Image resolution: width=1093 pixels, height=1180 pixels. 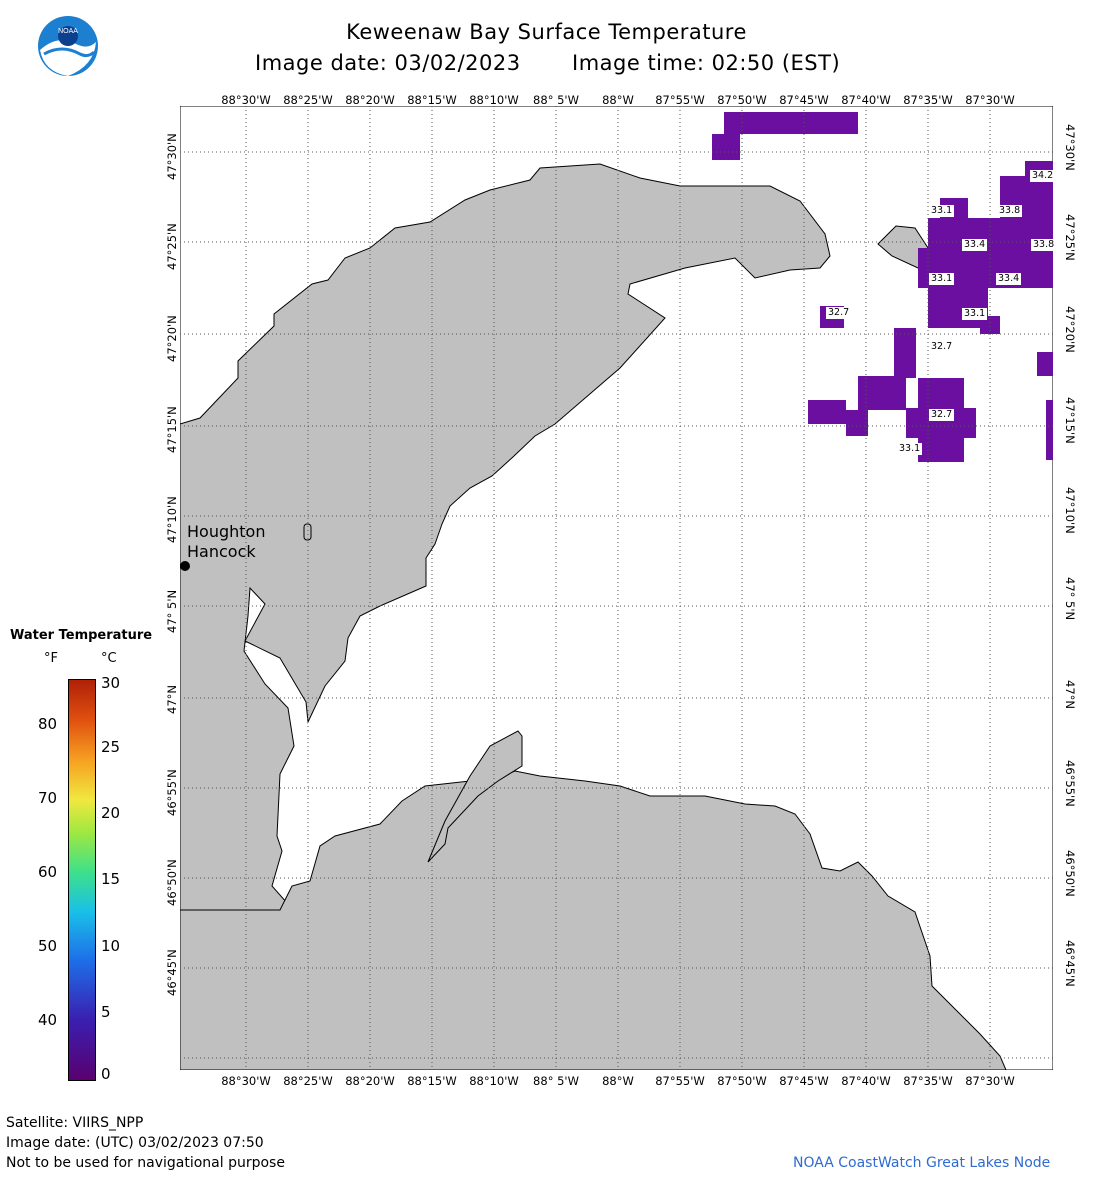 I want to click on lon-label-top: 88°W, so click(x=618, y=100).